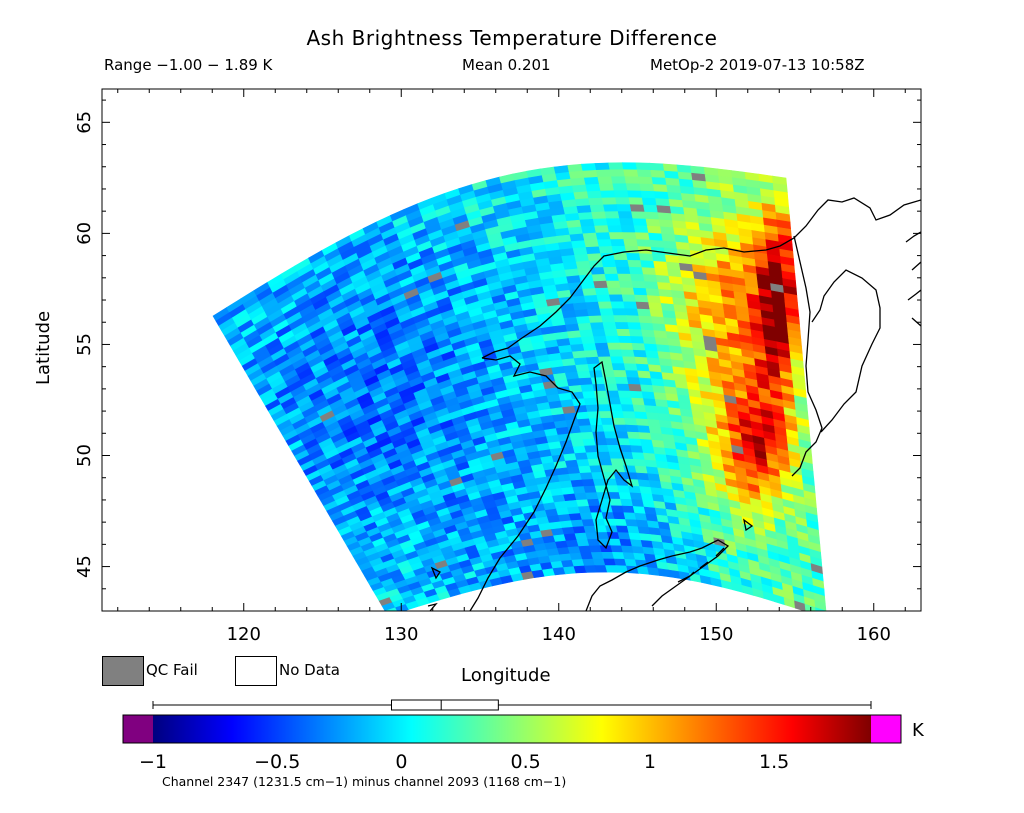 This screenshot has height=813, width=1024. Describe the element at coordinates (277, 762) in the screenshot. I see `colorbar-tick-label: −0.5` at that location.